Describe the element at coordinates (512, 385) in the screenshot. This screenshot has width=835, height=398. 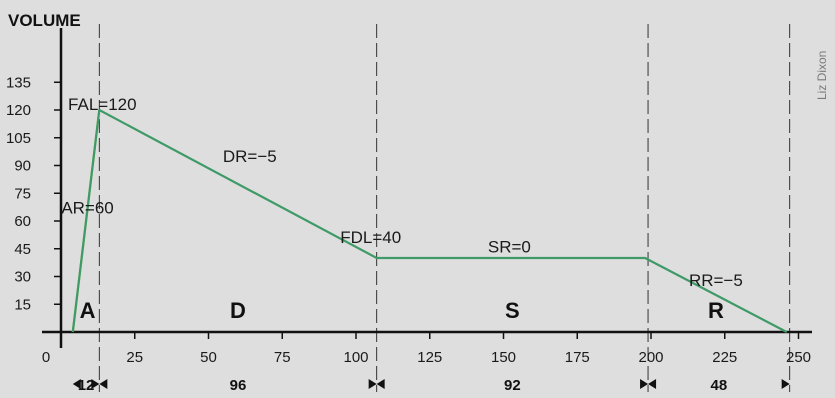
I see `duration-label: 92` at that location.